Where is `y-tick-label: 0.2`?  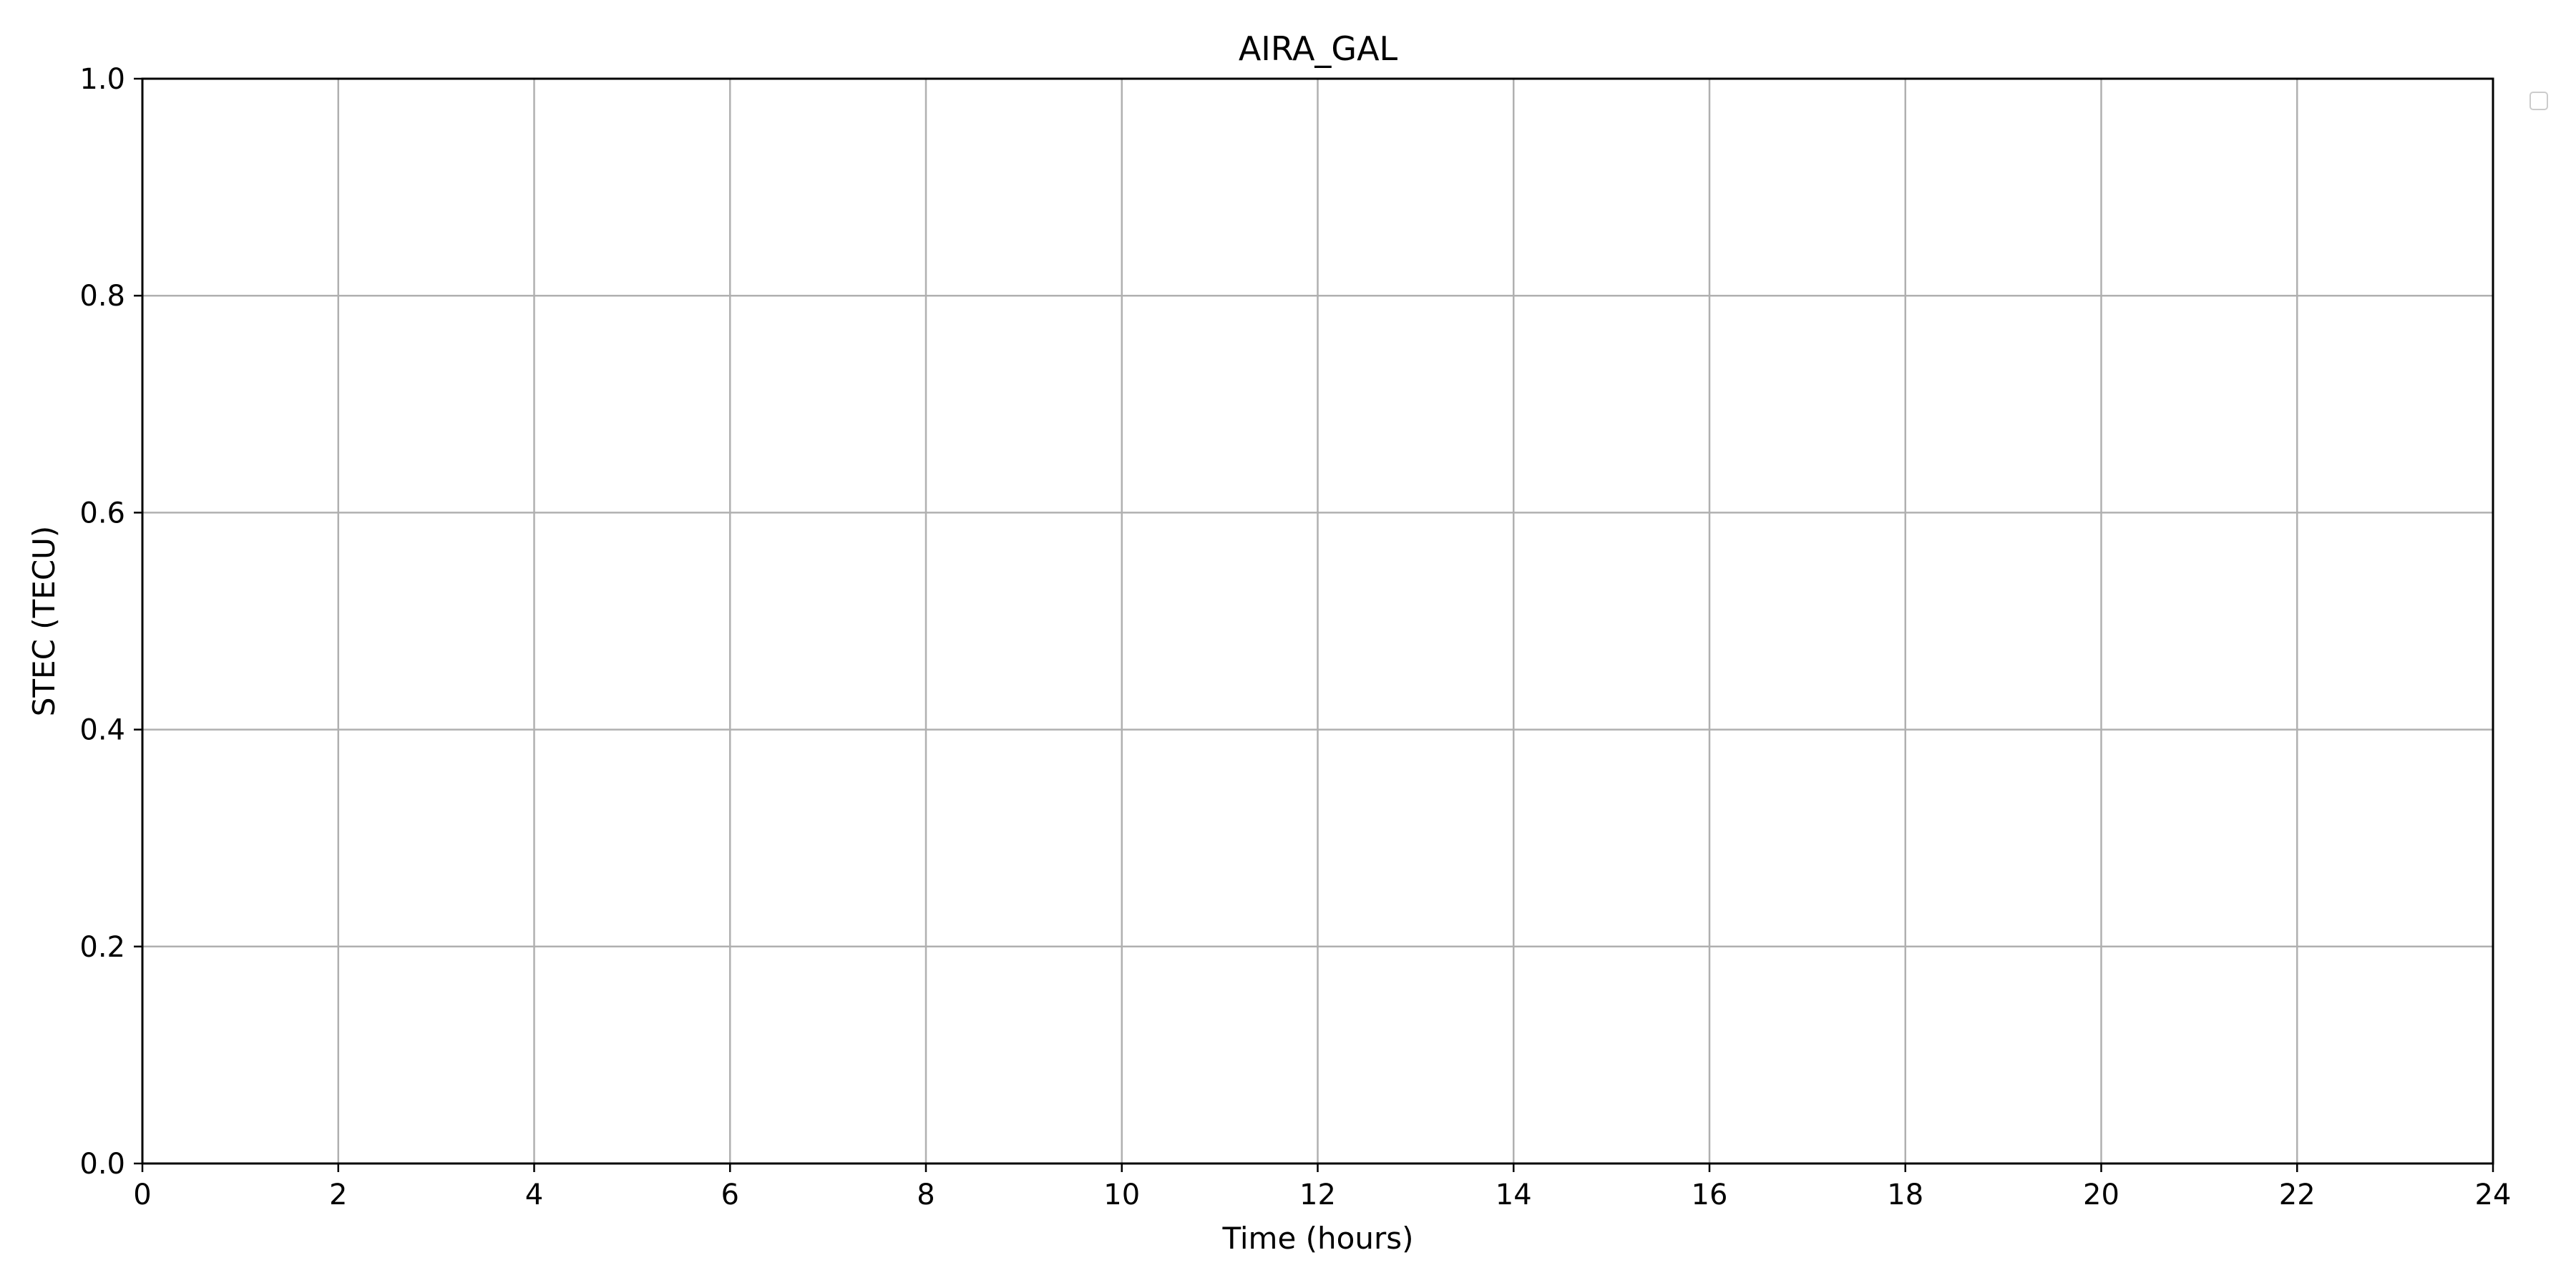
y-tick-label: 0.2 is located at coordinates (102, 947).